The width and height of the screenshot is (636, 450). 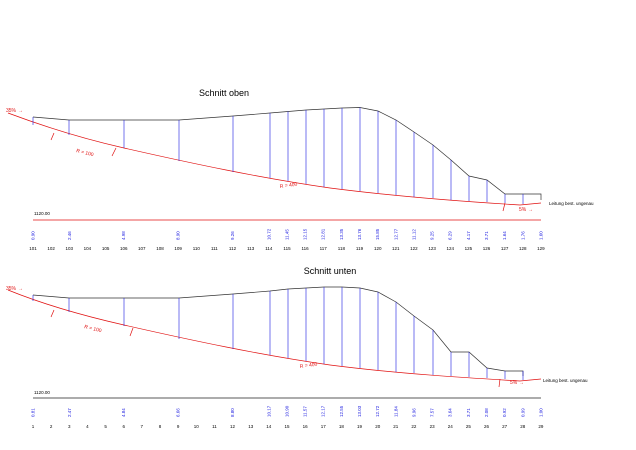 I want to click on station-label: 118, so click(x=342, y=248).